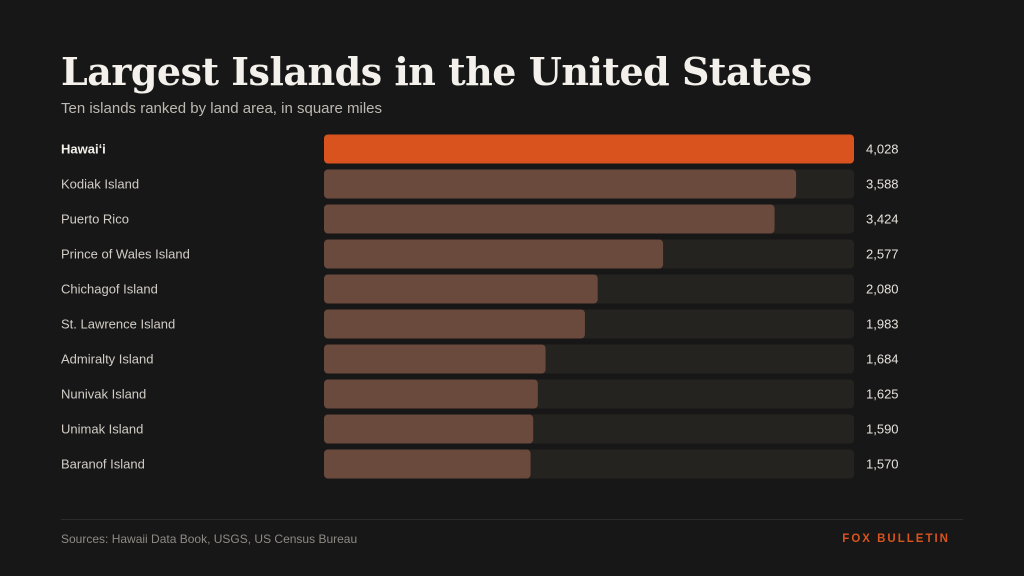  I want to click on bar-row: Unimak Island 1,590, so click(480, 429).